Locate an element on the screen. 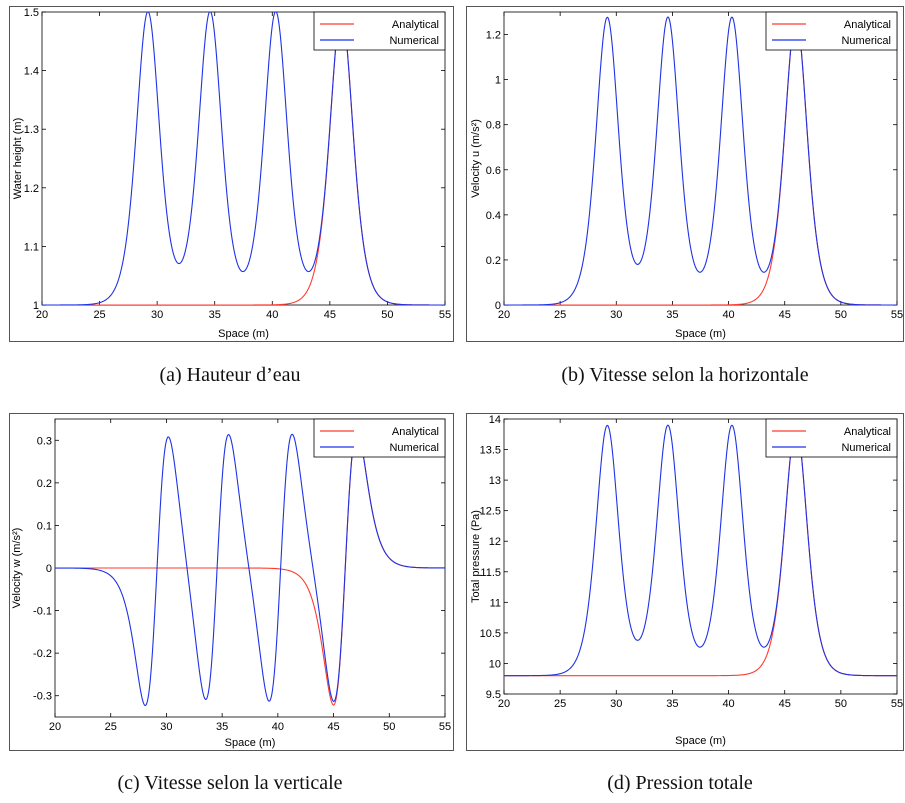  caption-d: (d) Pression totale is located at coordinates (680, 783).